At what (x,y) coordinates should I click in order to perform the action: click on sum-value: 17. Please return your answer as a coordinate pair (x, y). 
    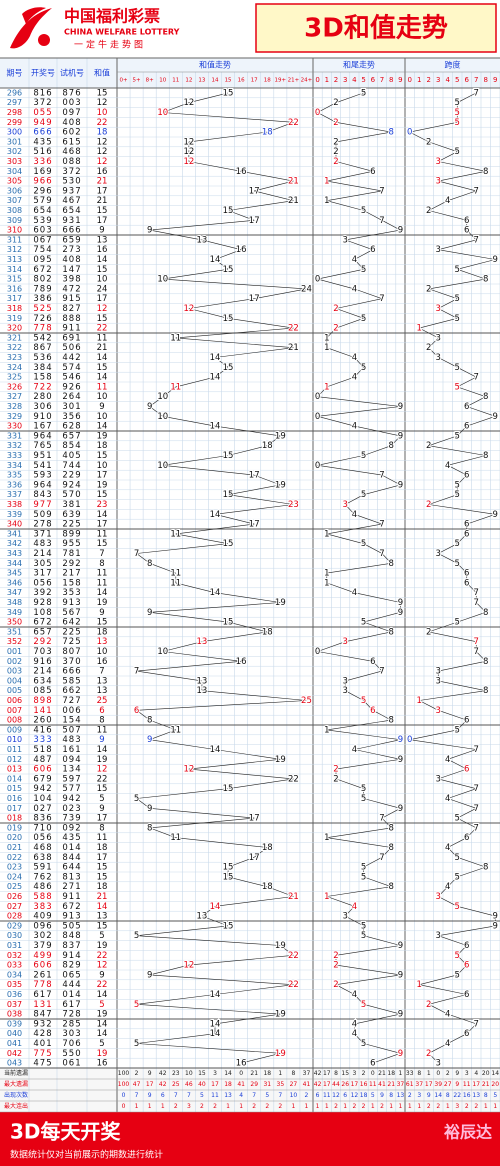
    Looking at the image, I should click on (102, 221).